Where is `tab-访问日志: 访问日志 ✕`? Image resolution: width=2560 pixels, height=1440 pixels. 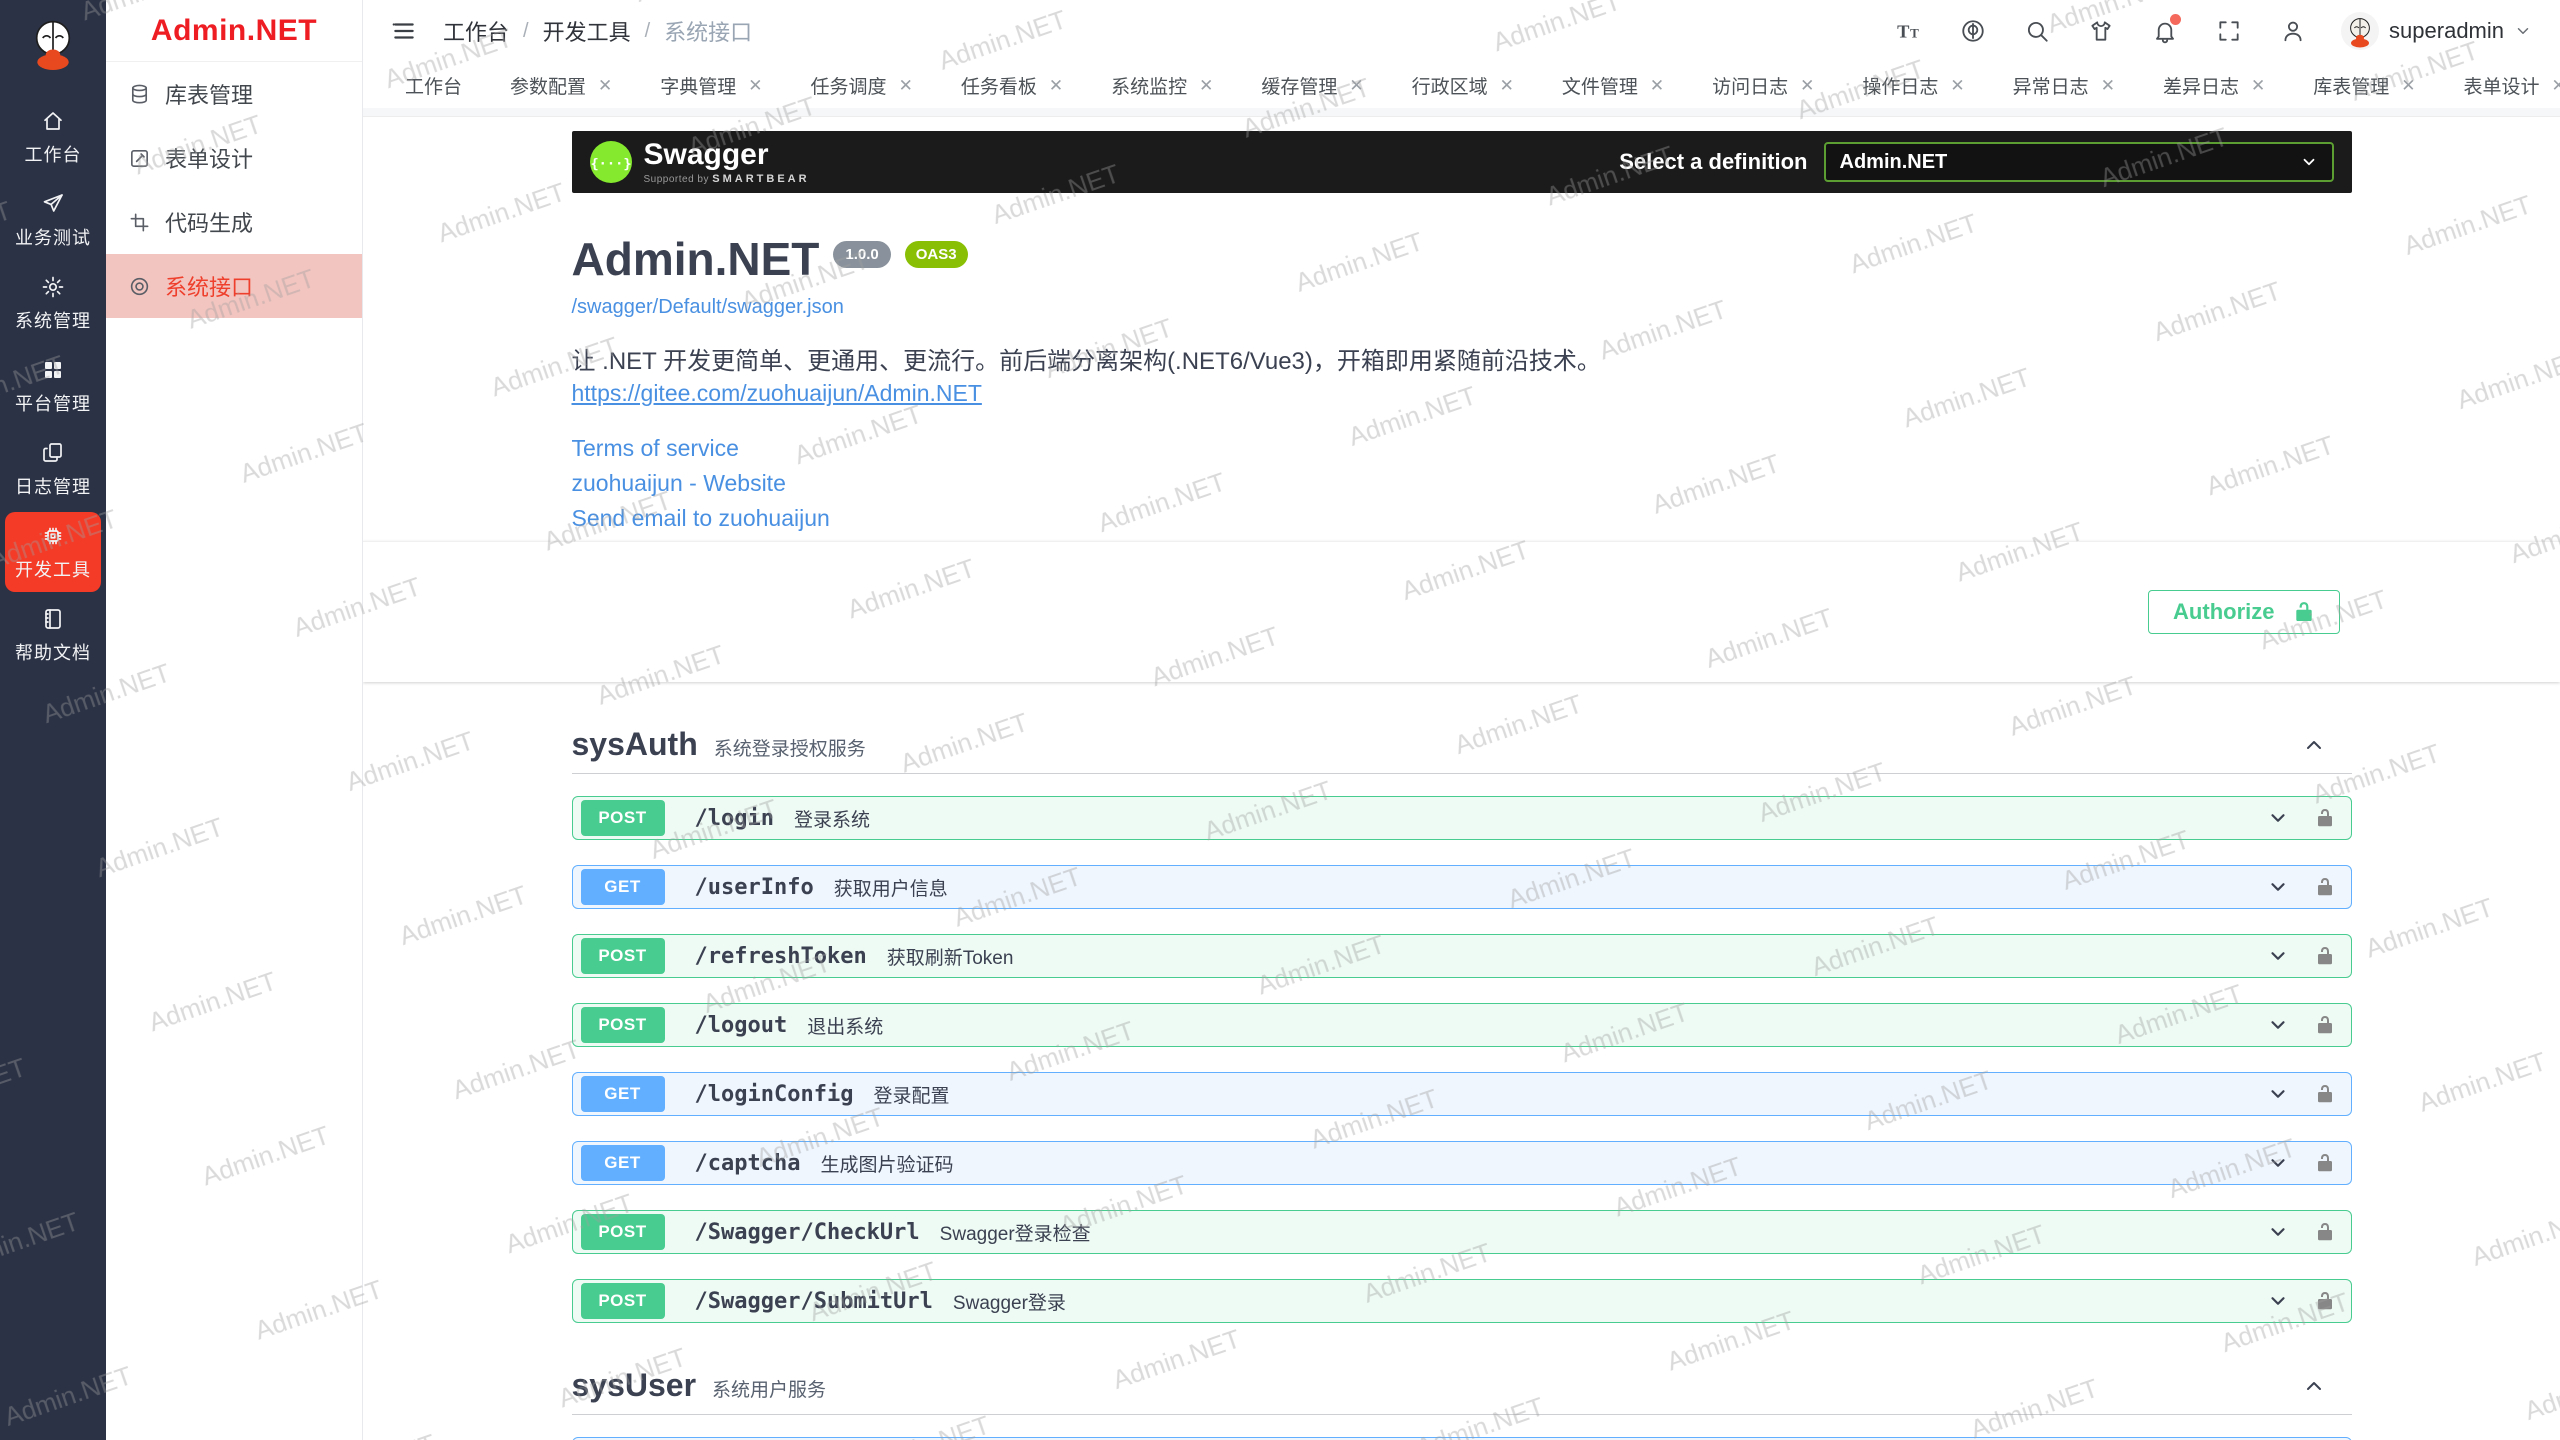
tab-访问日志: 访问日志 ✕ is located at coordinates (1763, 86).